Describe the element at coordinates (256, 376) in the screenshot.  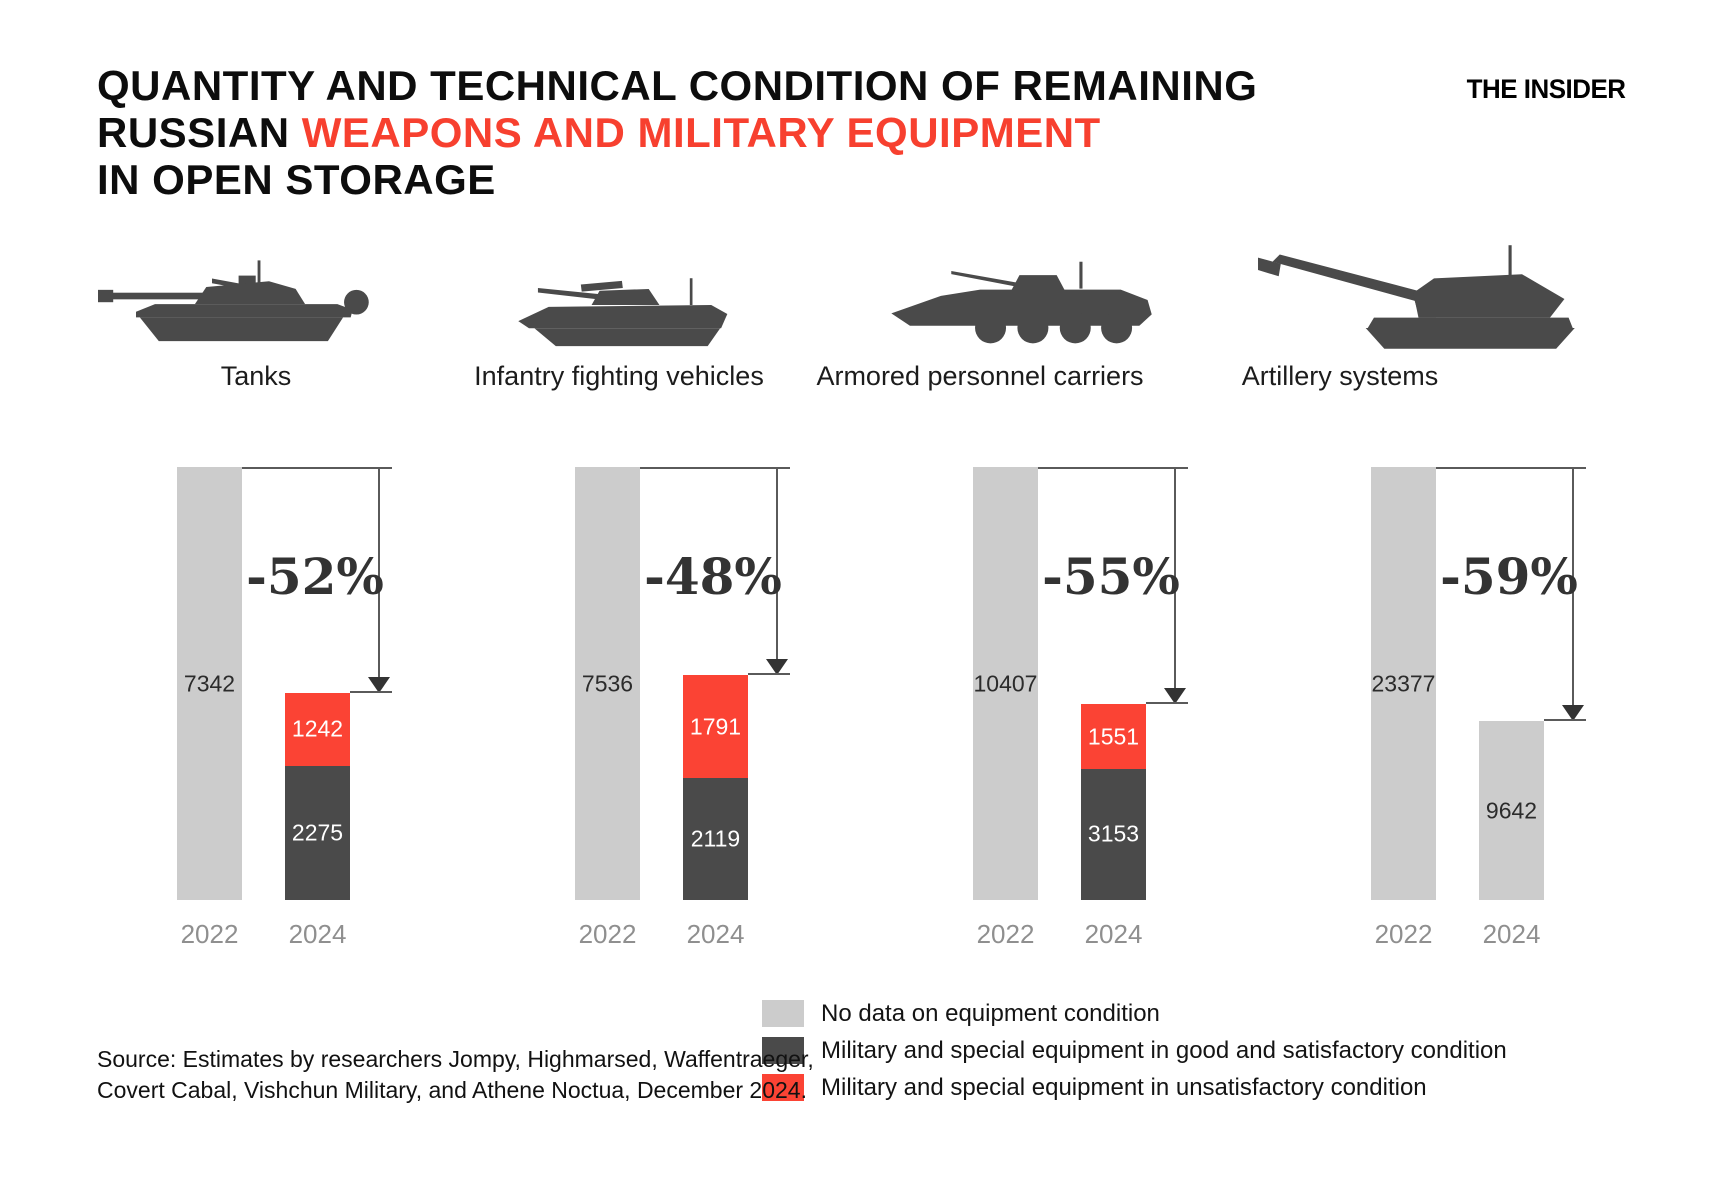
I see `category-label: Tanks` at that location.